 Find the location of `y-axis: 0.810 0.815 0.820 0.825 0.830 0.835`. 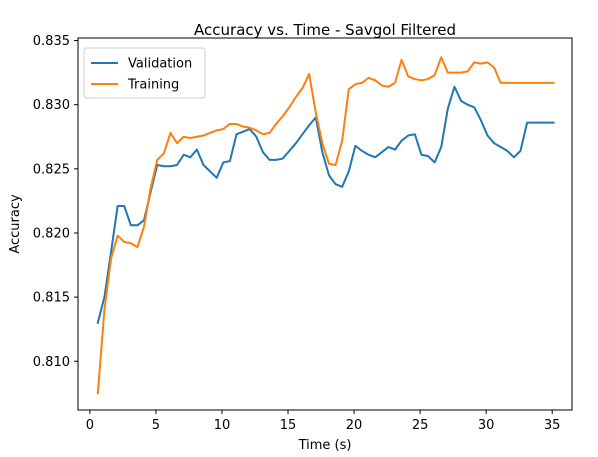

y-axis: 0.810 0.815 0.820 0.825 0.830 0.835 is located at coordinates (55, 202).